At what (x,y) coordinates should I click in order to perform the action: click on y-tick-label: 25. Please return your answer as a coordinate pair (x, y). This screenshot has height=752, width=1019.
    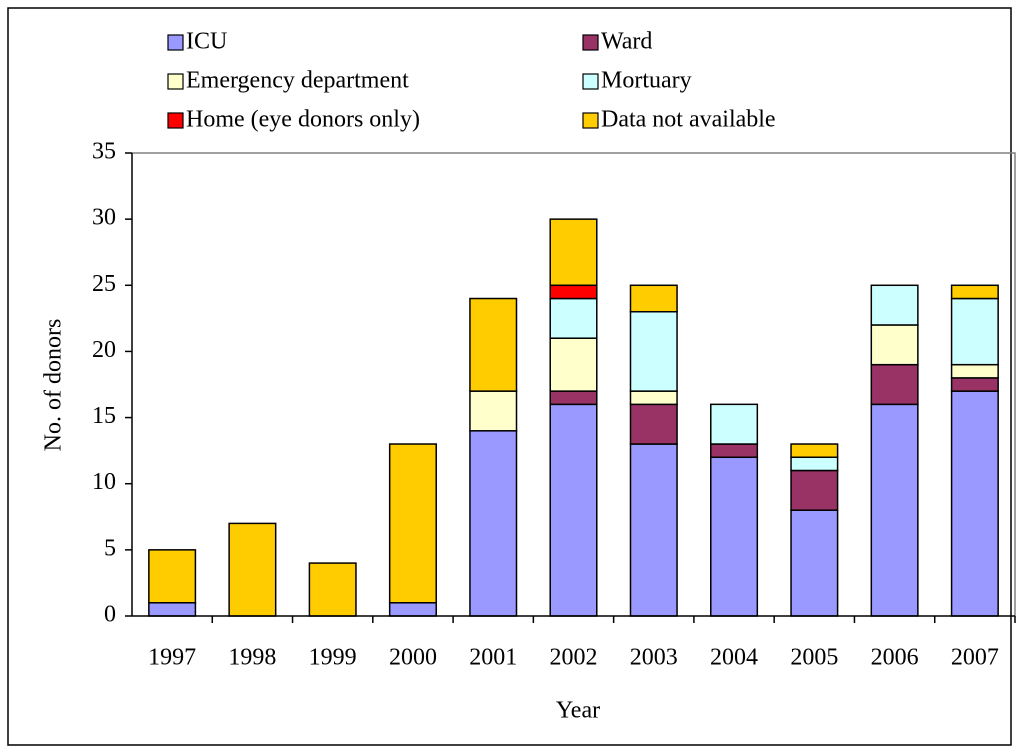
    Looking at the image, I should click on (104, 284).